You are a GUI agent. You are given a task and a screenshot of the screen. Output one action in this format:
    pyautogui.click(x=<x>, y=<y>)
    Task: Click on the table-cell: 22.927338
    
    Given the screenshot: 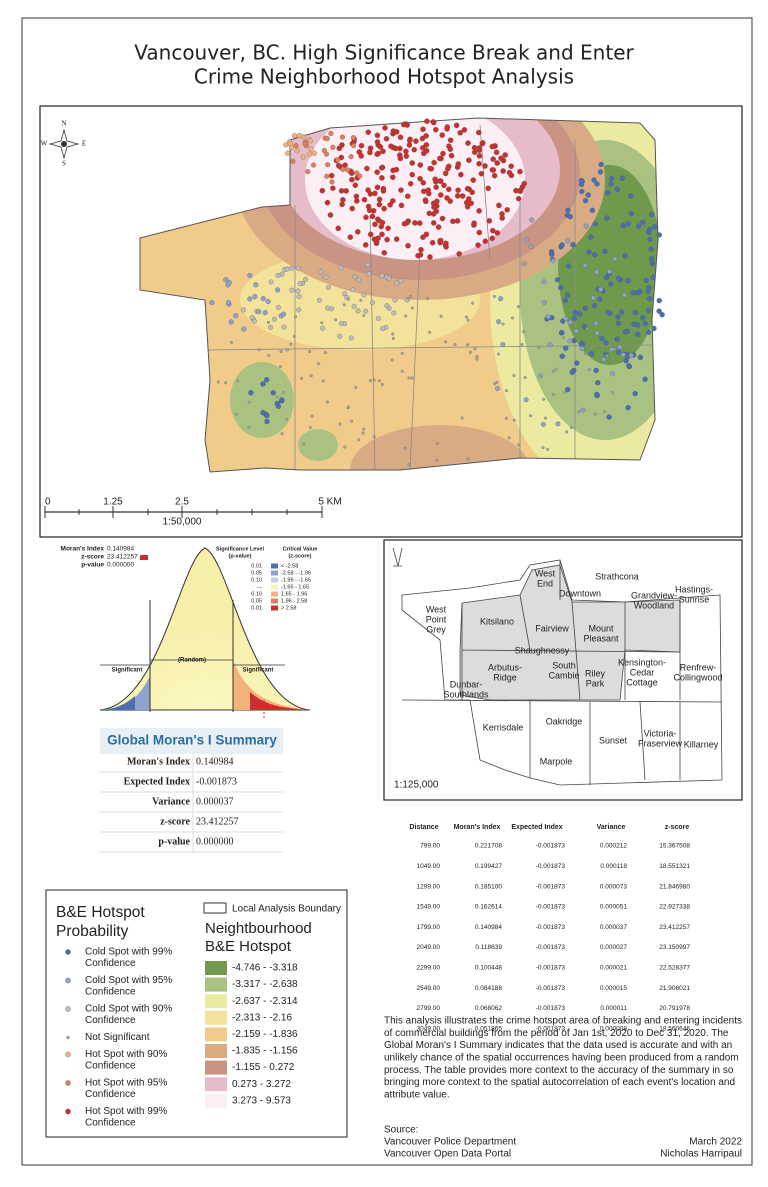 What is the action you would take?
    pyautogui.click(x=674, y=907)
    